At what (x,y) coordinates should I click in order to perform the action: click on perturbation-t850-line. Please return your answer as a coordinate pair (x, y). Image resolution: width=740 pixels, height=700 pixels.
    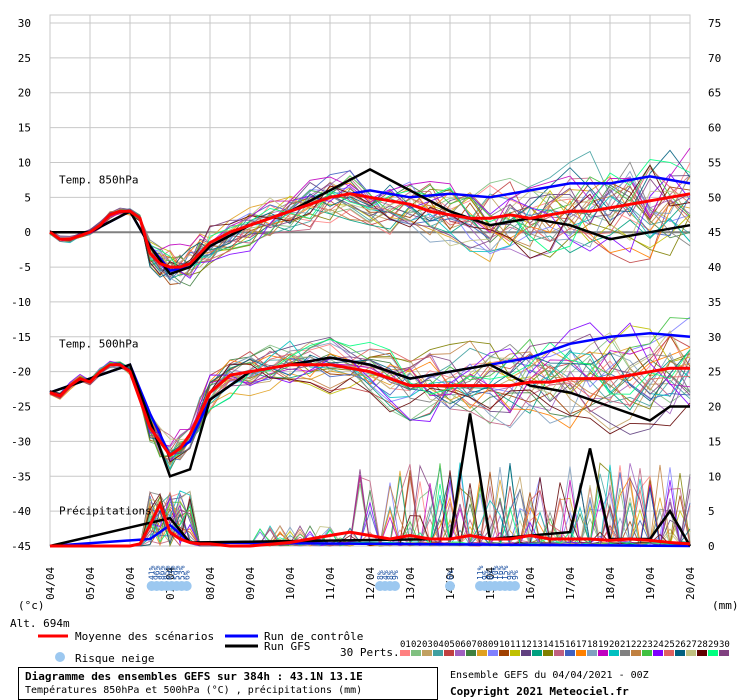
    Looking at the image, I should click on (370, 225).